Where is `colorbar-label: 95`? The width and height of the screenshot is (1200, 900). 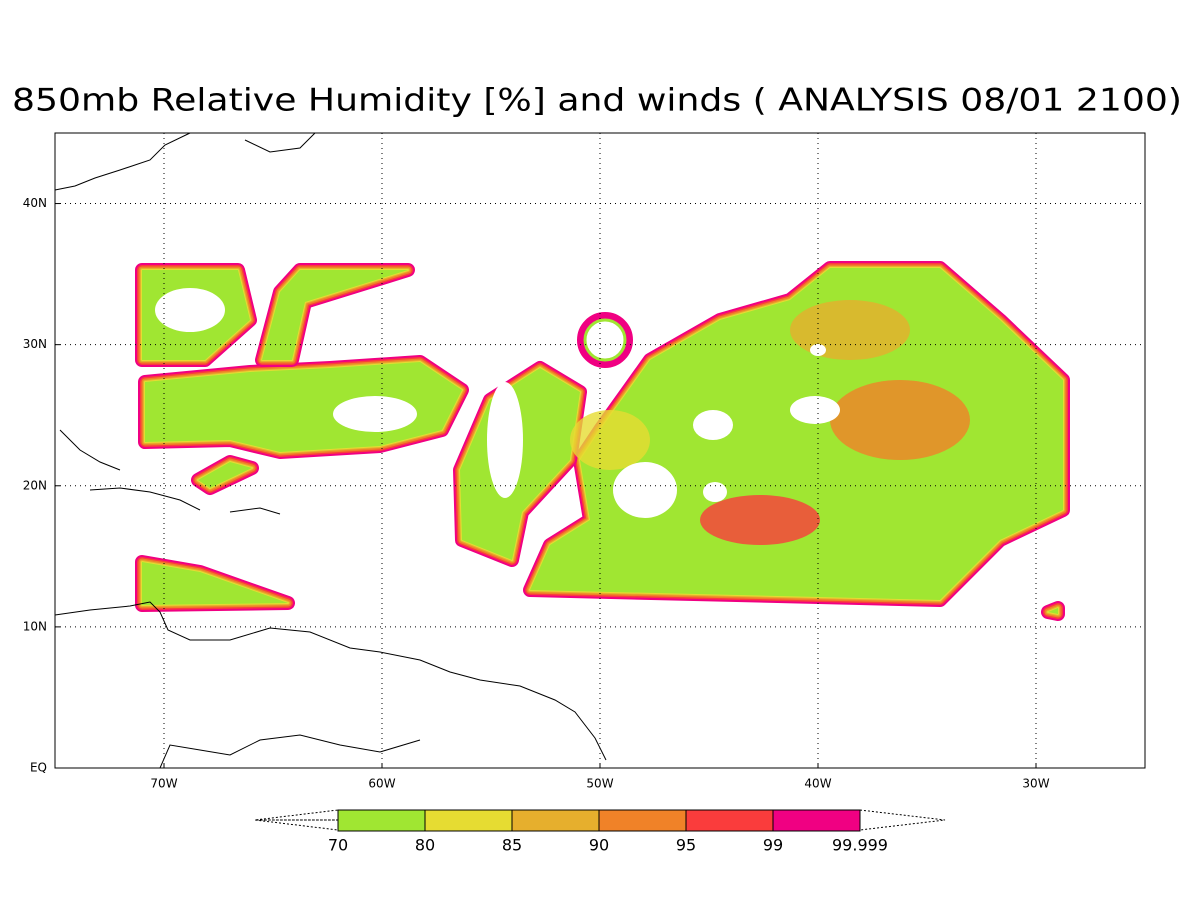 colorbar-label: 95 is located at coordinates (686, 845).